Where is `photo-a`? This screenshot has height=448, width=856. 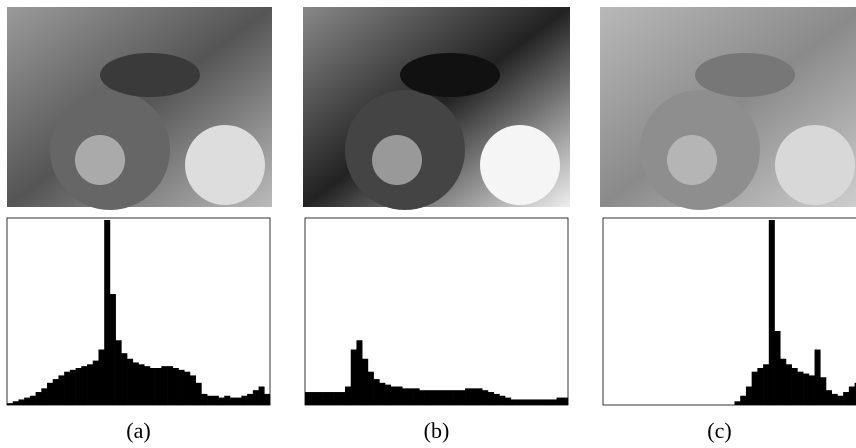 photo-a is located at coordinates (139, 108).